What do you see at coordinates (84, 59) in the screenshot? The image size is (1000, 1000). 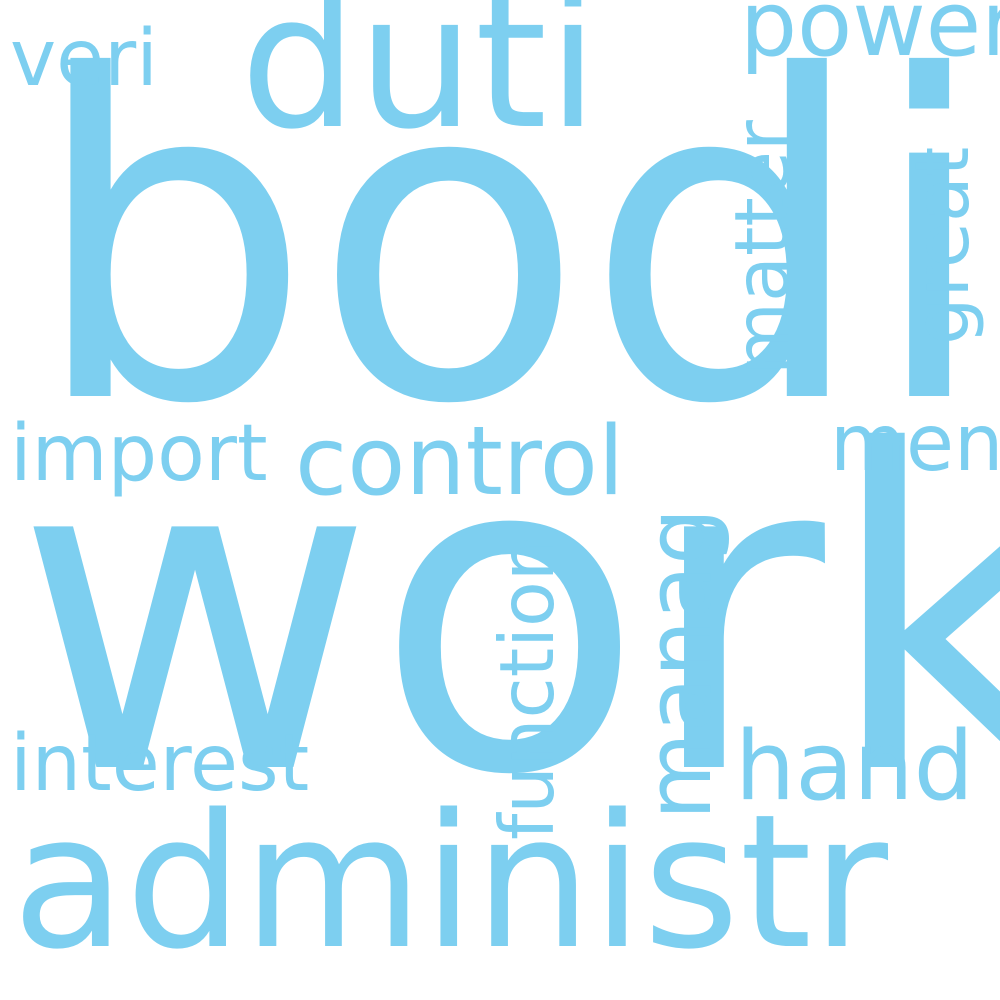 I see `word-veri: veri` at bounding box center [84, 59].